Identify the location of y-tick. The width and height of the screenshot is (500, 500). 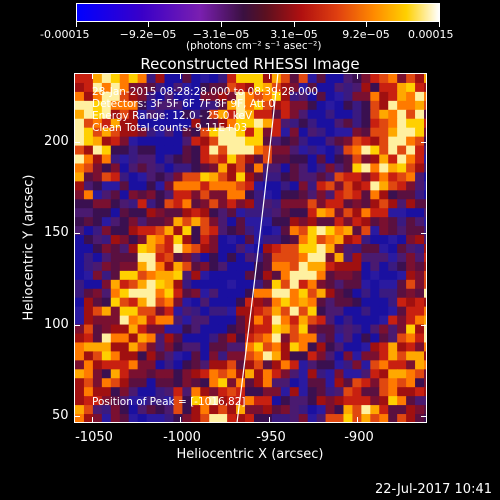
(424, 325).